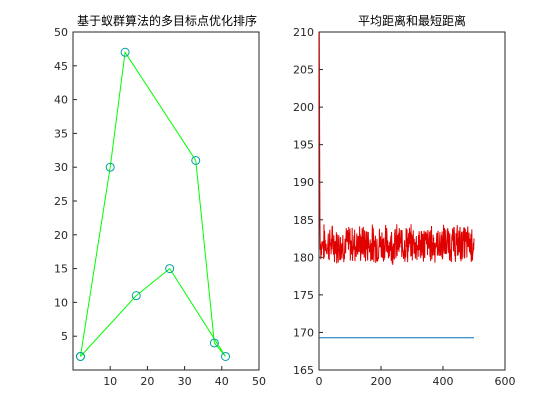 The height and width of the screenshot is (420, 560). What do you see at coordinates (61, 133) in the screenshot?
I see `left-y-tick-label: 35` at bounding box center [61, 133].